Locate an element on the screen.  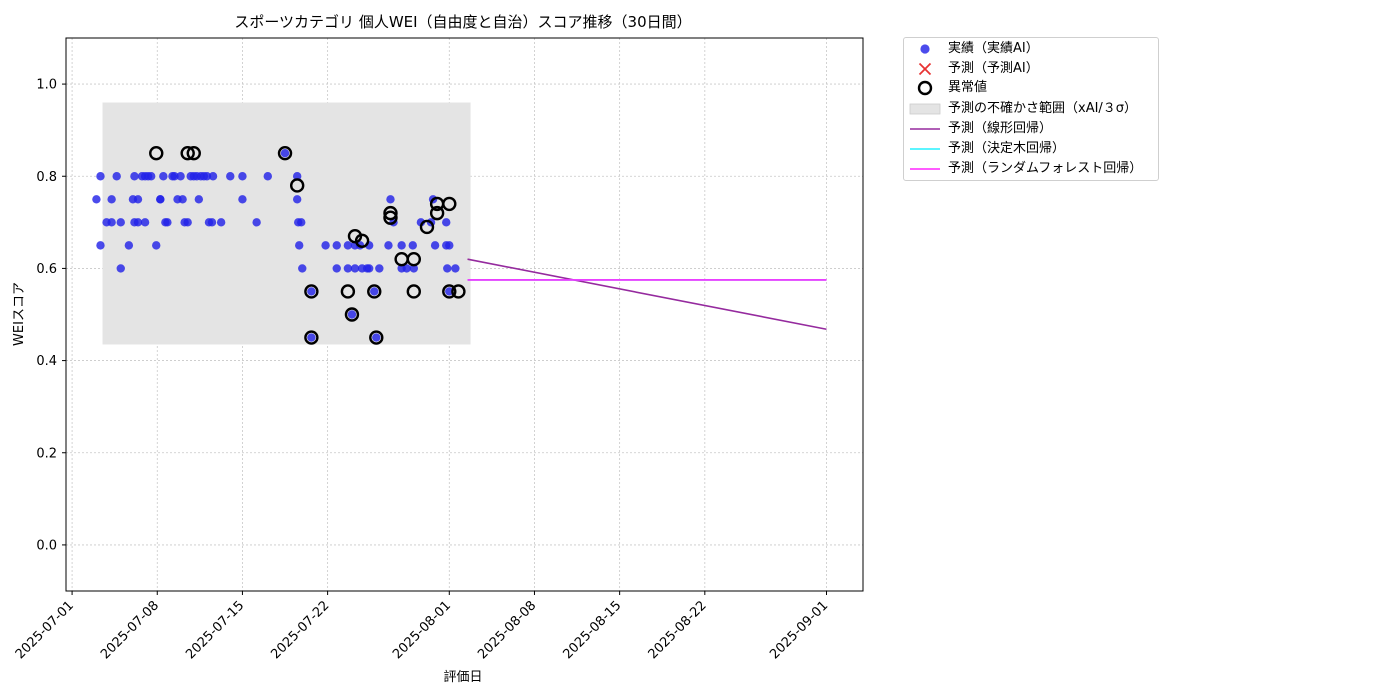
uncertainty-band is located at coordinates (286, 223).